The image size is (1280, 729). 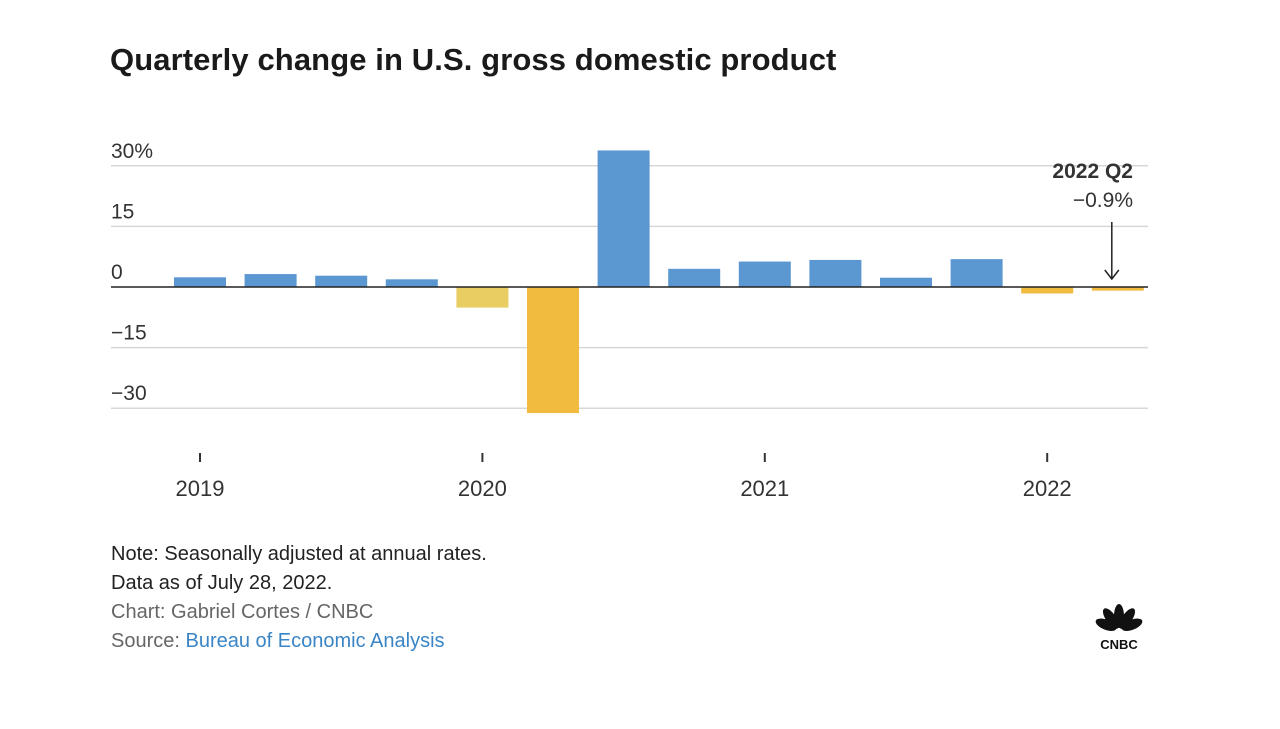 What do you see at coordinates (764, 488) in the screenshot?
I see `x-tick-label: 2021` at bounding box center [764, 488].